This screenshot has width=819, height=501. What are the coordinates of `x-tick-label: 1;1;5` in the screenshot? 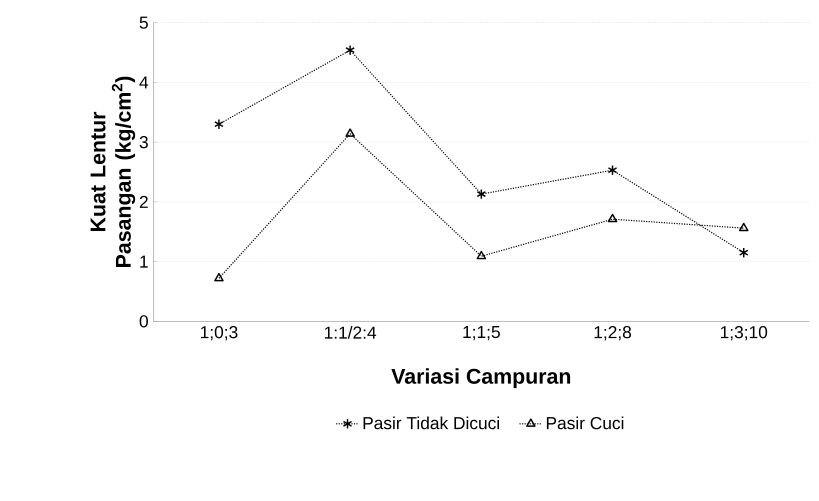 It's located at (481, 333).